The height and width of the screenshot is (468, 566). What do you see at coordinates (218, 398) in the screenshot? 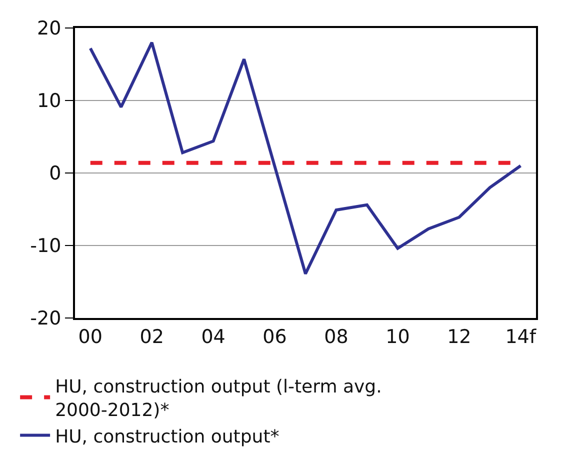
I see `legend-label: HU, construction output (l-term avg. 2000-2012)*` at bounding box center [218, 398].